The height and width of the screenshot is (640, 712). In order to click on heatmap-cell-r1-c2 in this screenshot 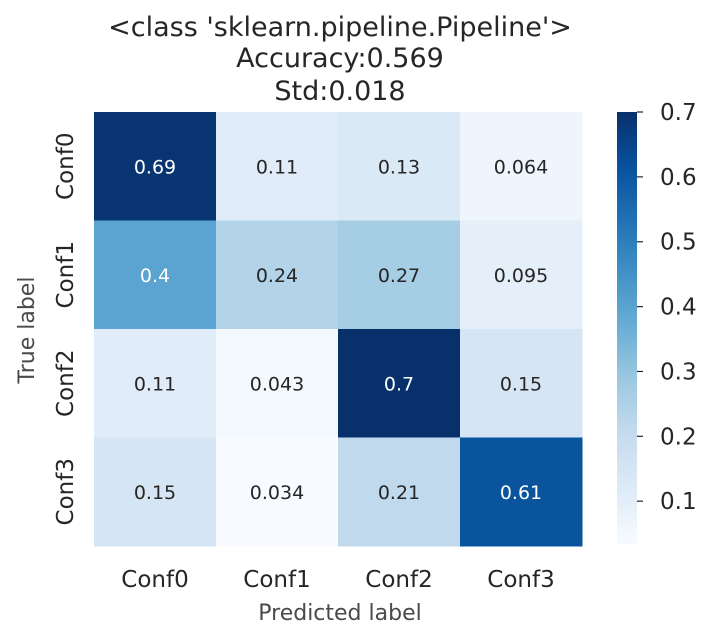, I will do `click(399, 275)`.